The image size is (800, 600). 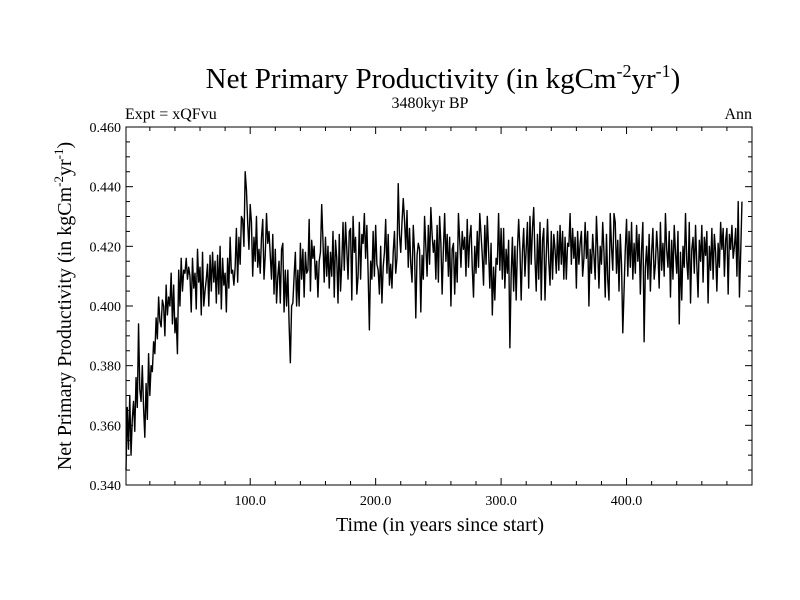 I want to click on x-tick-label: 400.0, so click(x=627, y=501).